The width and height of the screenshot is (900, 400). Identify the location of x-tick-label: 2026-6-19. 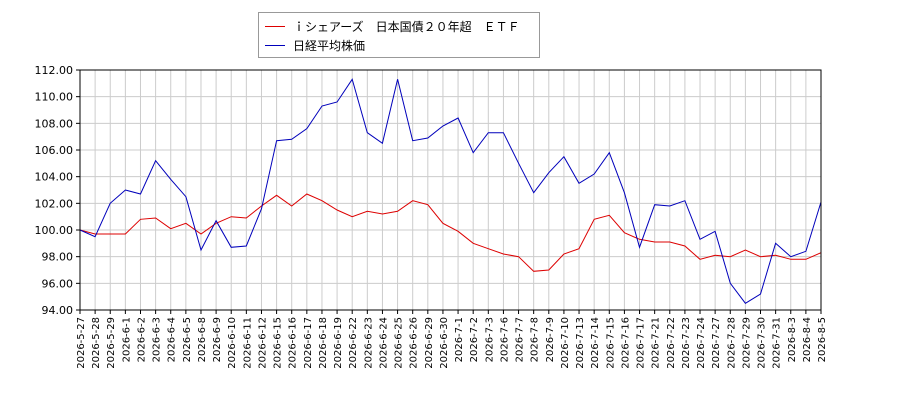
(338, 343).